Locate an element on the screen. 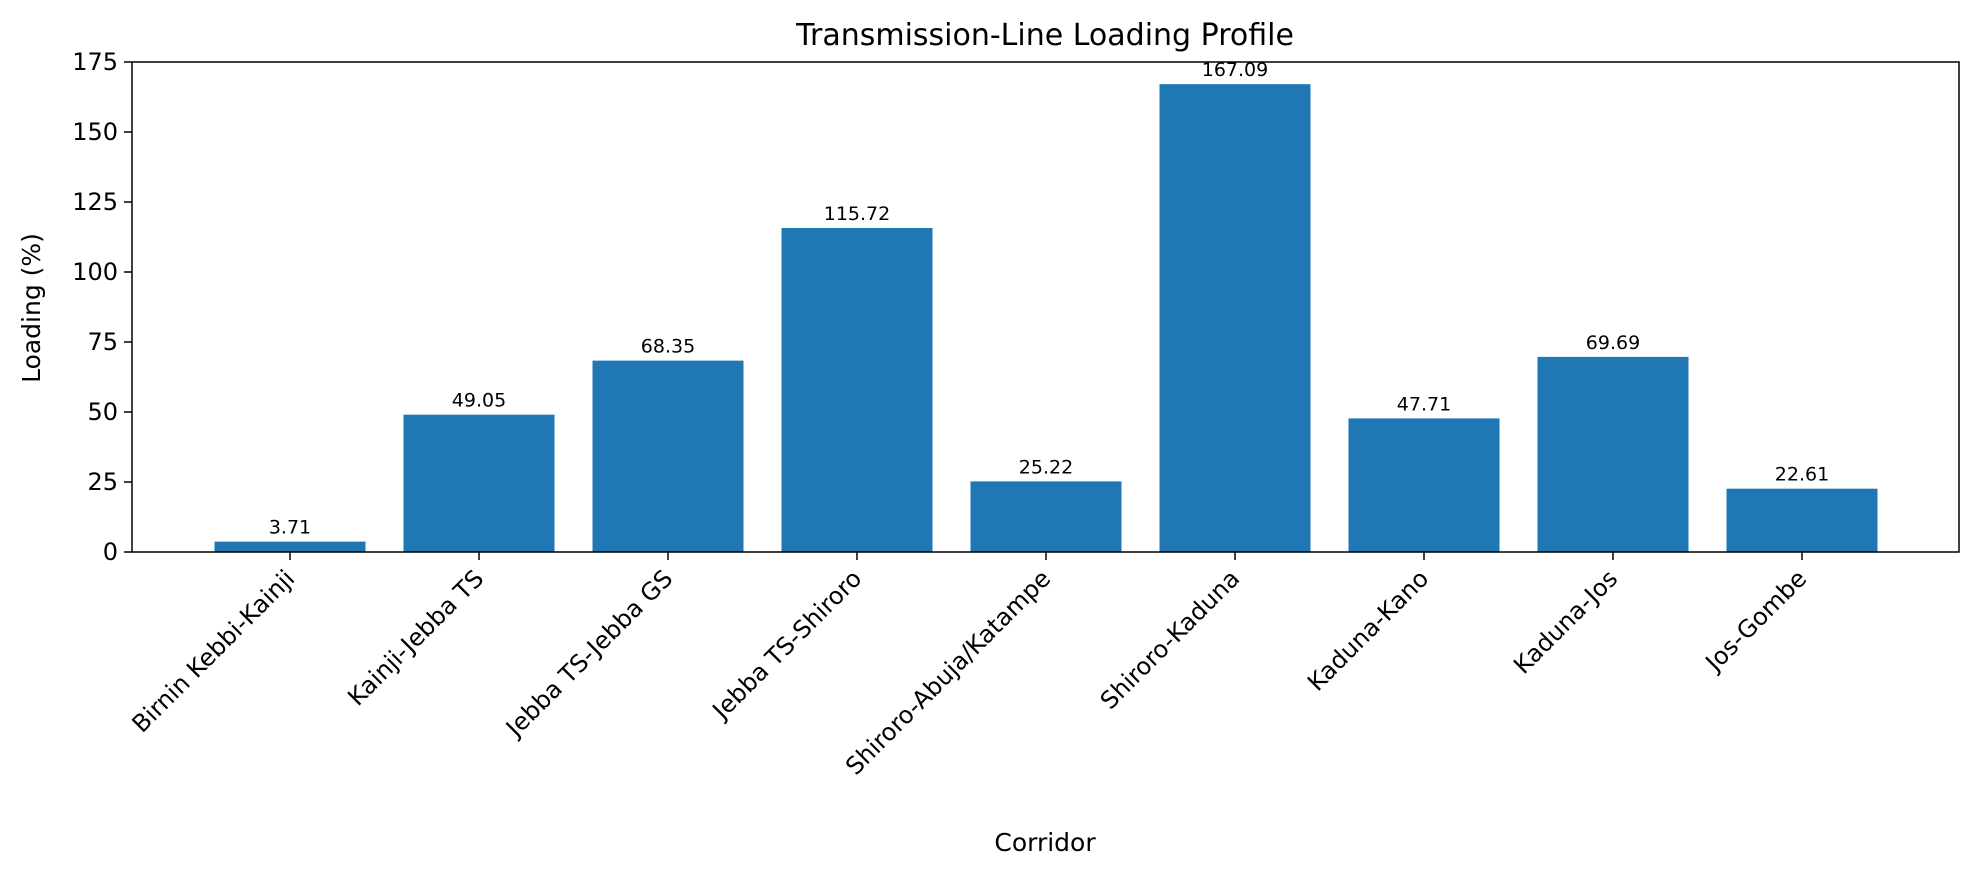 The height and width of the screenshot is (877, 1980). data-label-1: 3.71 is located at coordinates (290, 528).